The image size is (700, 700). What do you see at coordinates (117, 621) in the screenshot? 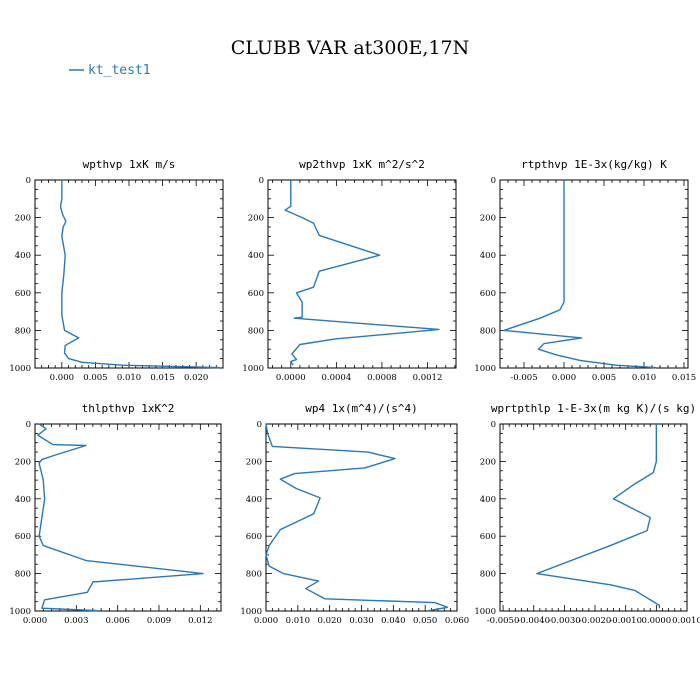
I see `x-tick-label: 0.006` at bounding box center [117, 621].